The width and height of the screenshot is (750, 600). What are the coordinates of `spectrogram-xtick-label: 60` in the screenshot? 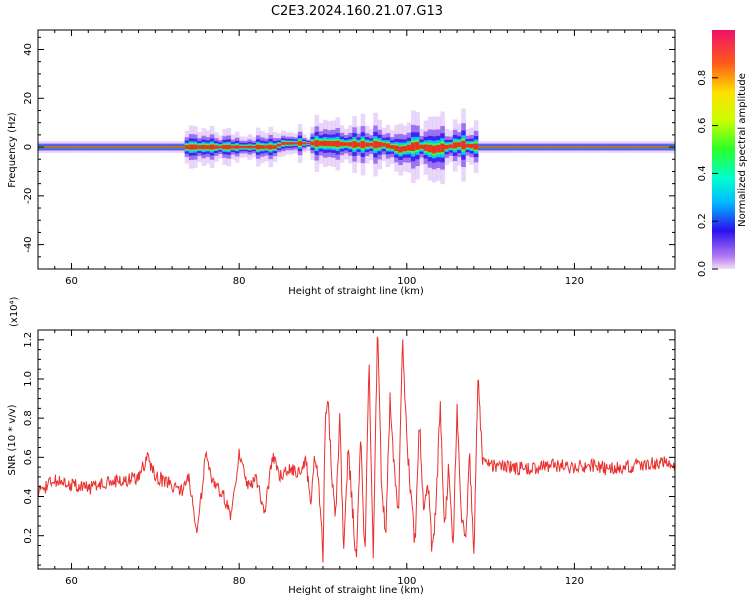 It's located at (71, 281).